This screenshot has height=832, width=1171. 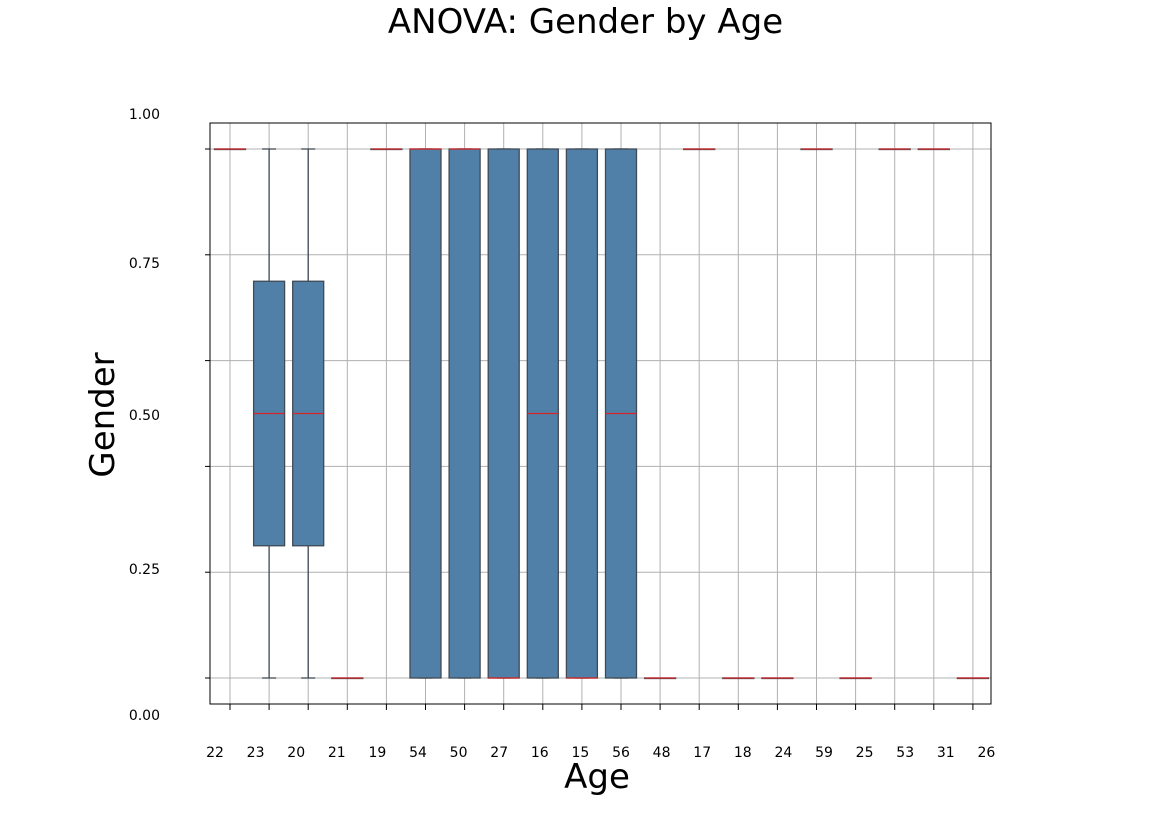 I want to click on y-tick-label: 1.00, so click(x=144, y=115).